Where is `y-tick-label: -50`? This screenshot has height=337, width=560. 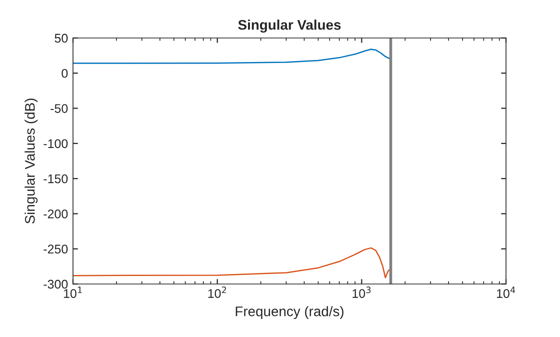
y-tick-label: -50 is located at coordinates (59, 108).